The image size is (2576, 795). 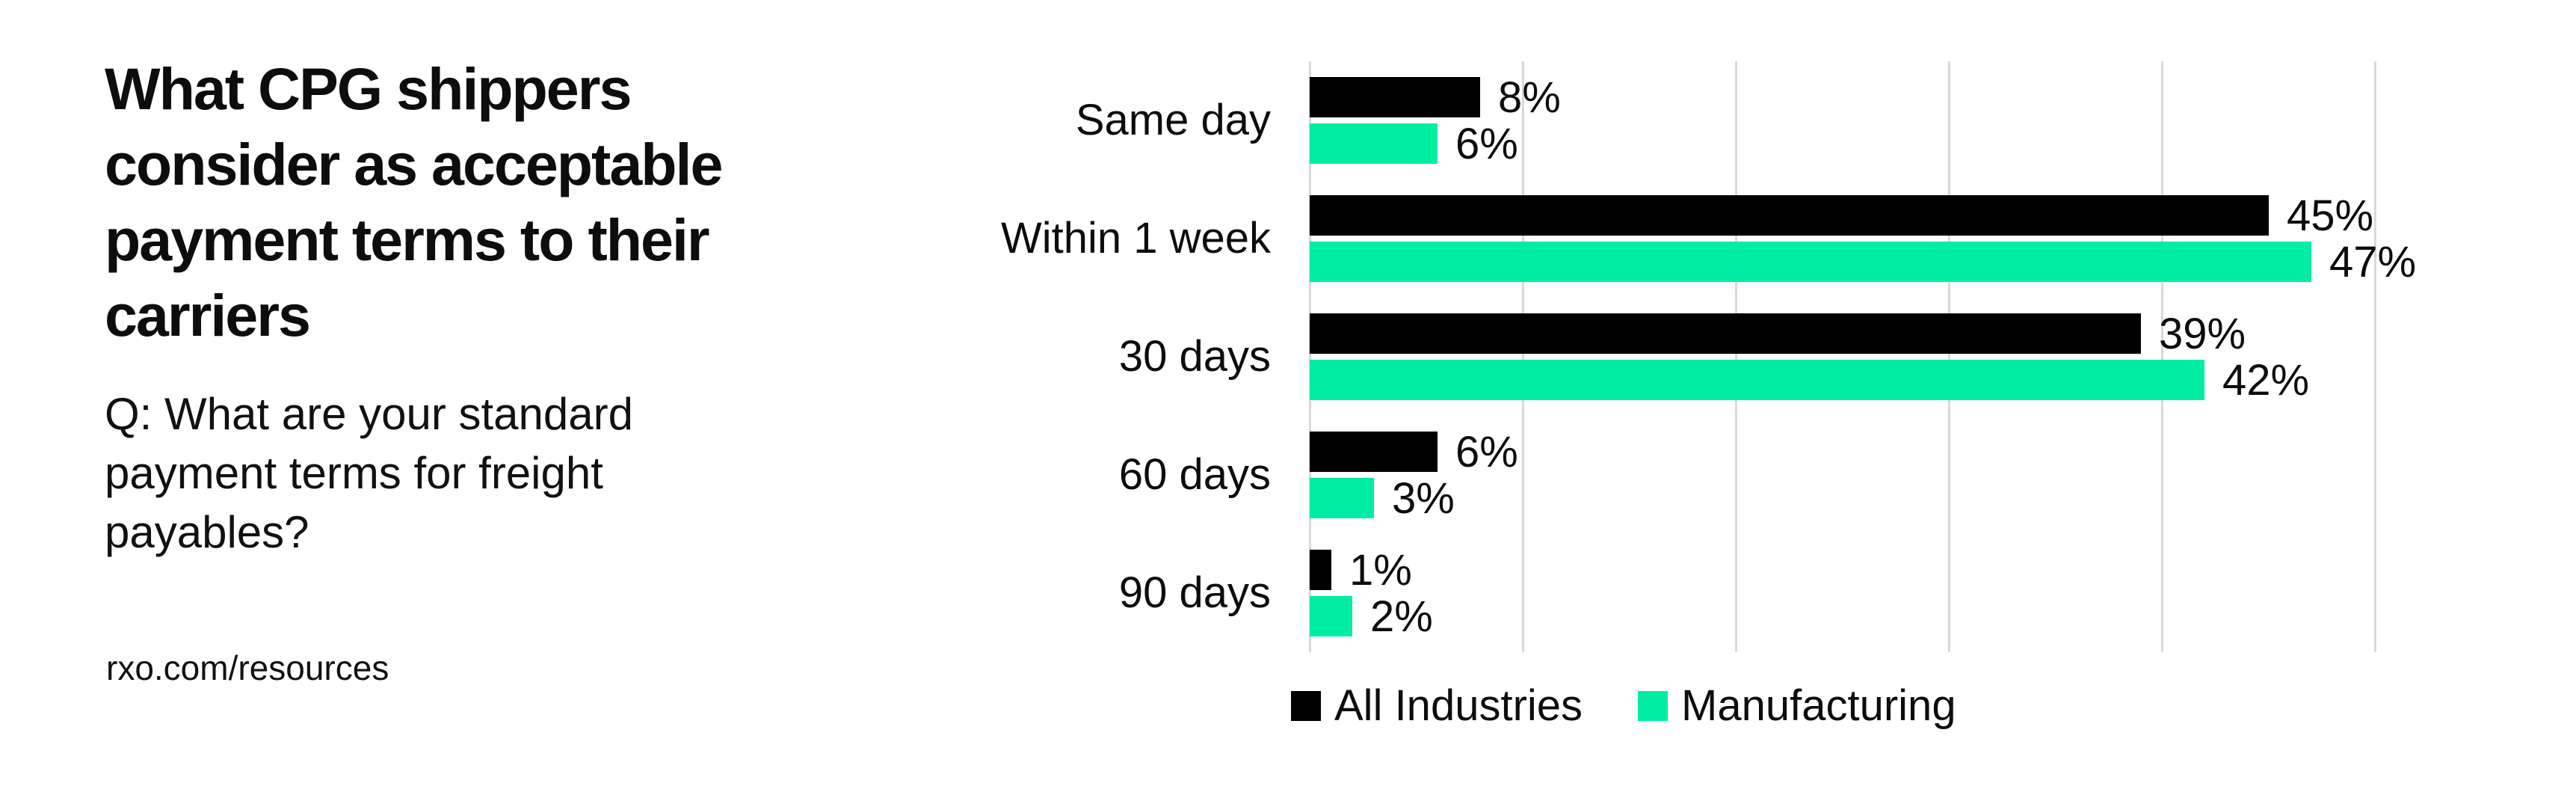 What do you see at coordinates (407, 239) in the screenshot?
I see `page-title-line: payment terms to their` at bounding box center [407, 239].